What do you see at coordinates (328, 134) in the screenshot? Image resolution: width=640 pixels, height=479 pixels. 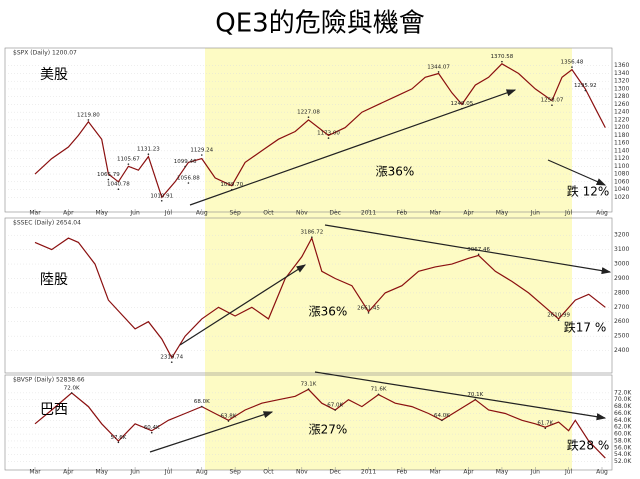 I see `annotation-label: 1173.00` at bounding box center [328, 134].